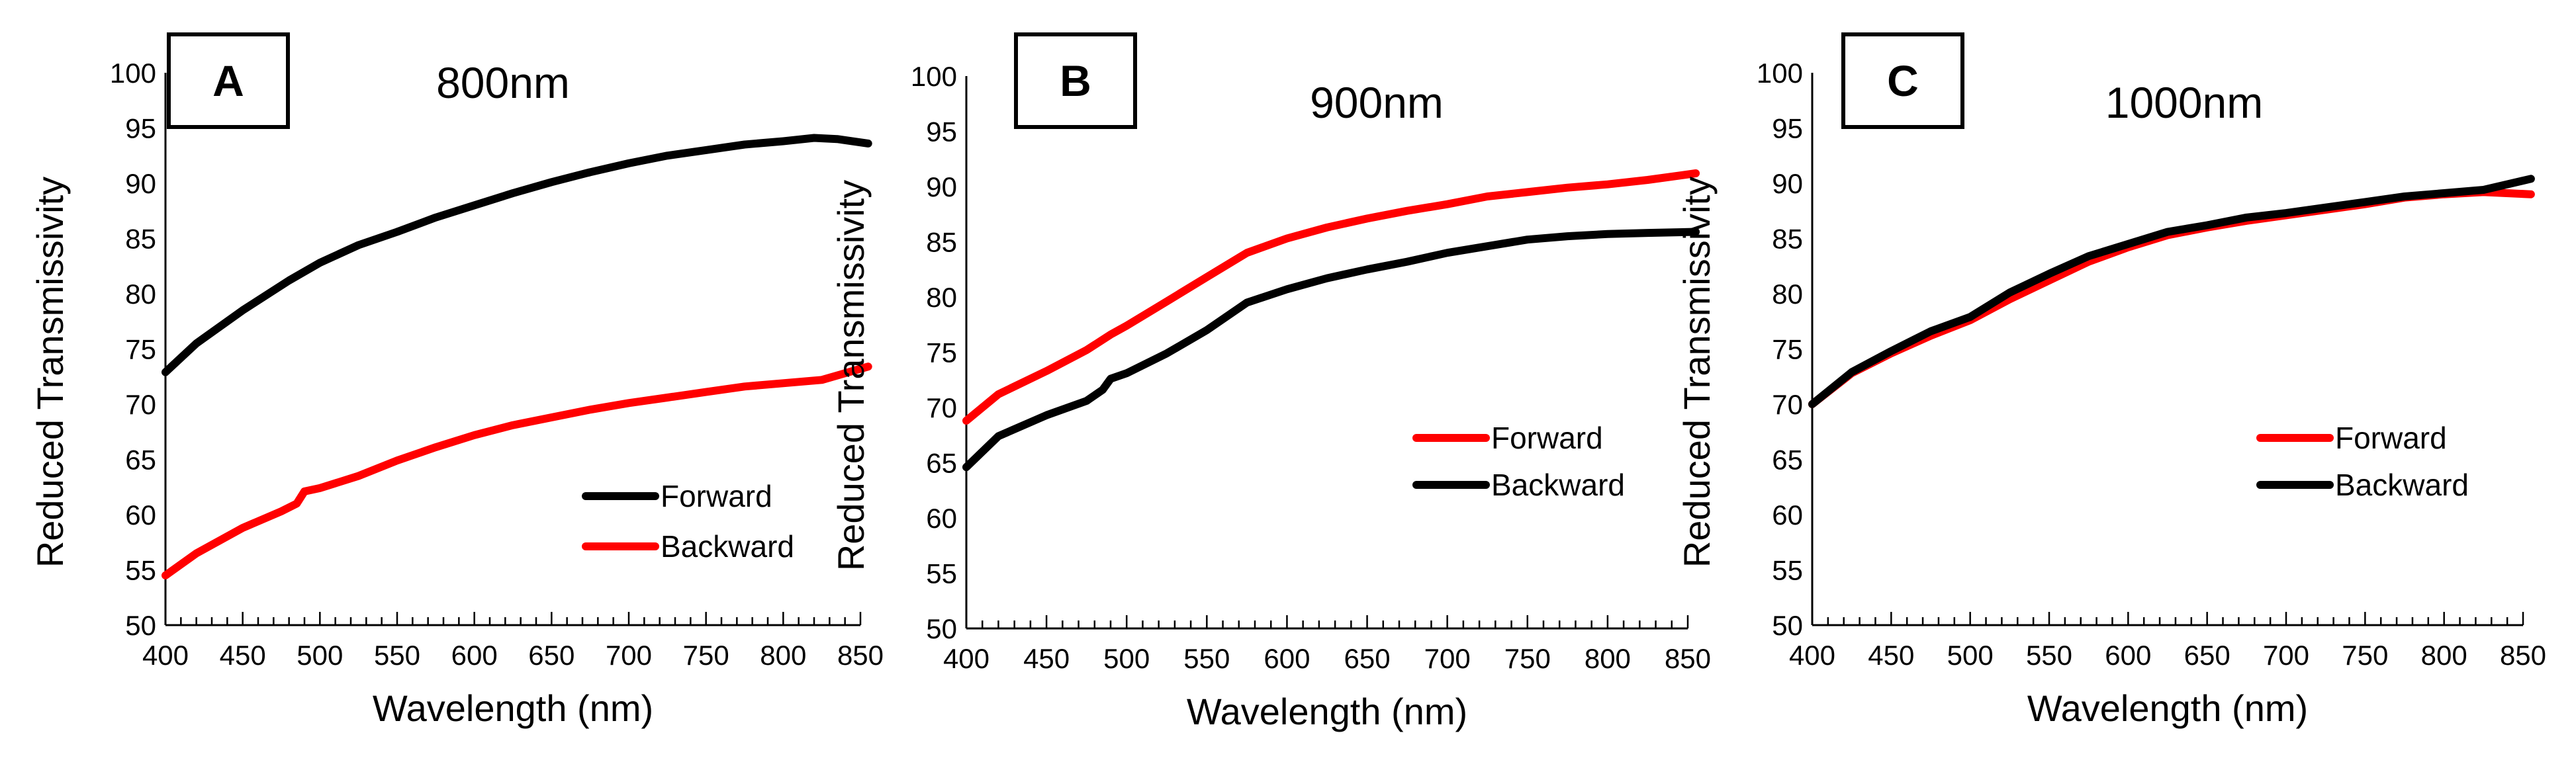  What do you see at coordinates (1377, 102) in the screenshot?
I see `chart-title: 900nm` at bounding box center [1377, 102].